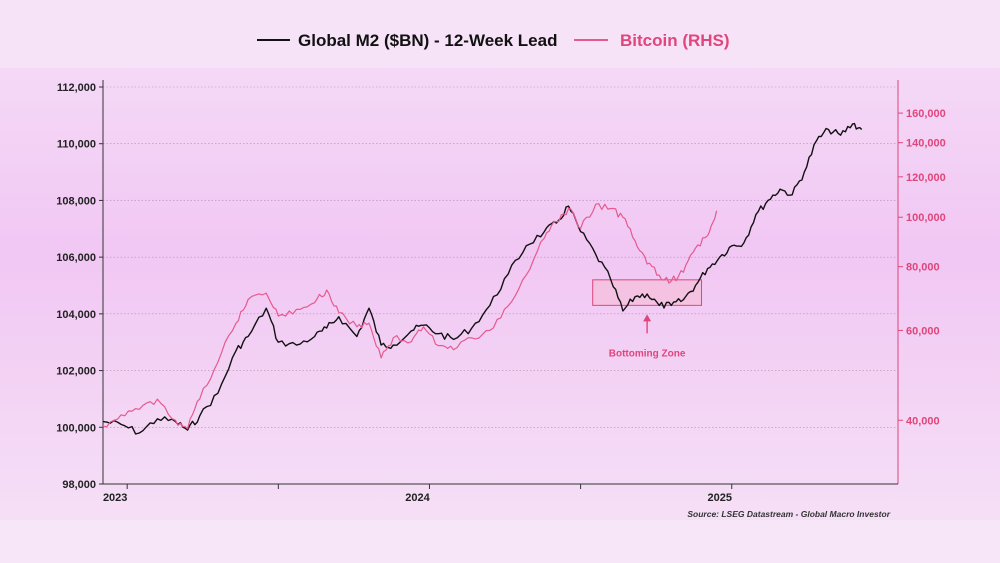  I want to click on x-tick-label: 2025, so click(720, 498).